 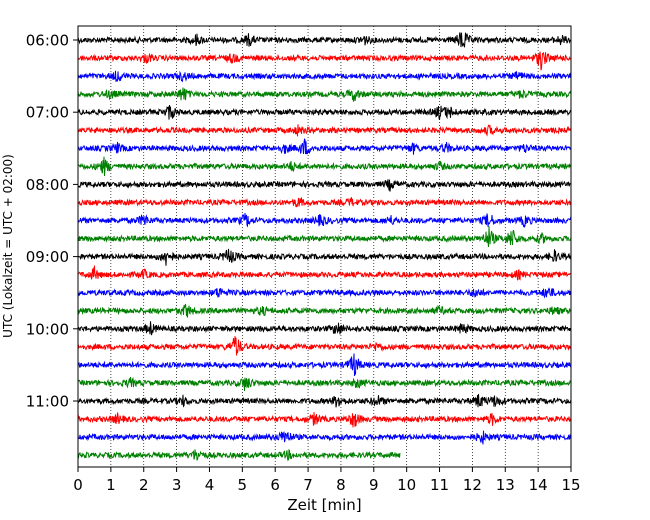 I want to click on trace-11:45, so click(x=239, y=455).